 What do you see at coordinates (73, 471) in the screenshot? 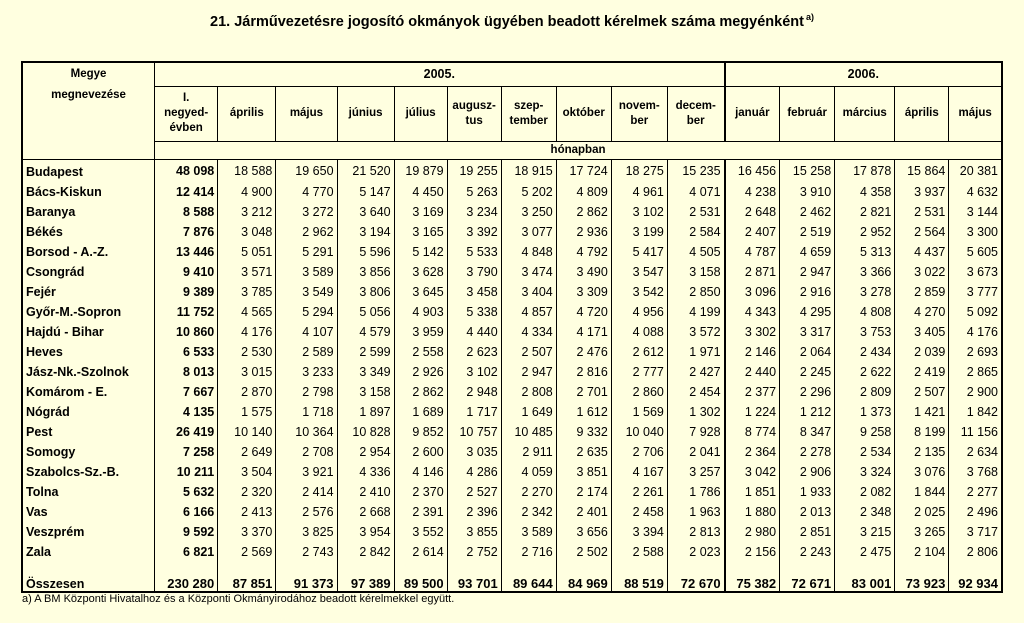
I see `county-name: Szabolcs-Sz.-B.` at bounding box center [73, 471].